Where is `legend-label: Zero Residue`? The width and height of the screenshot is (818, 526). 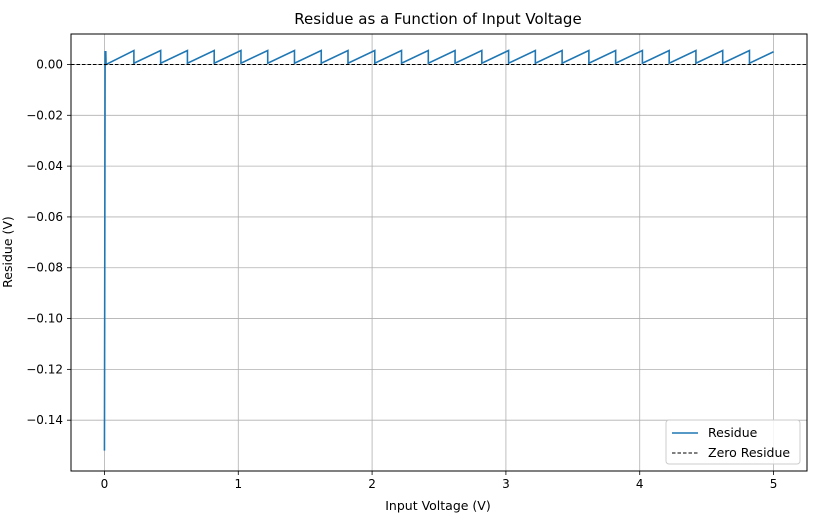
legend-label: Zero Residue is located at coordinates (749, 452).